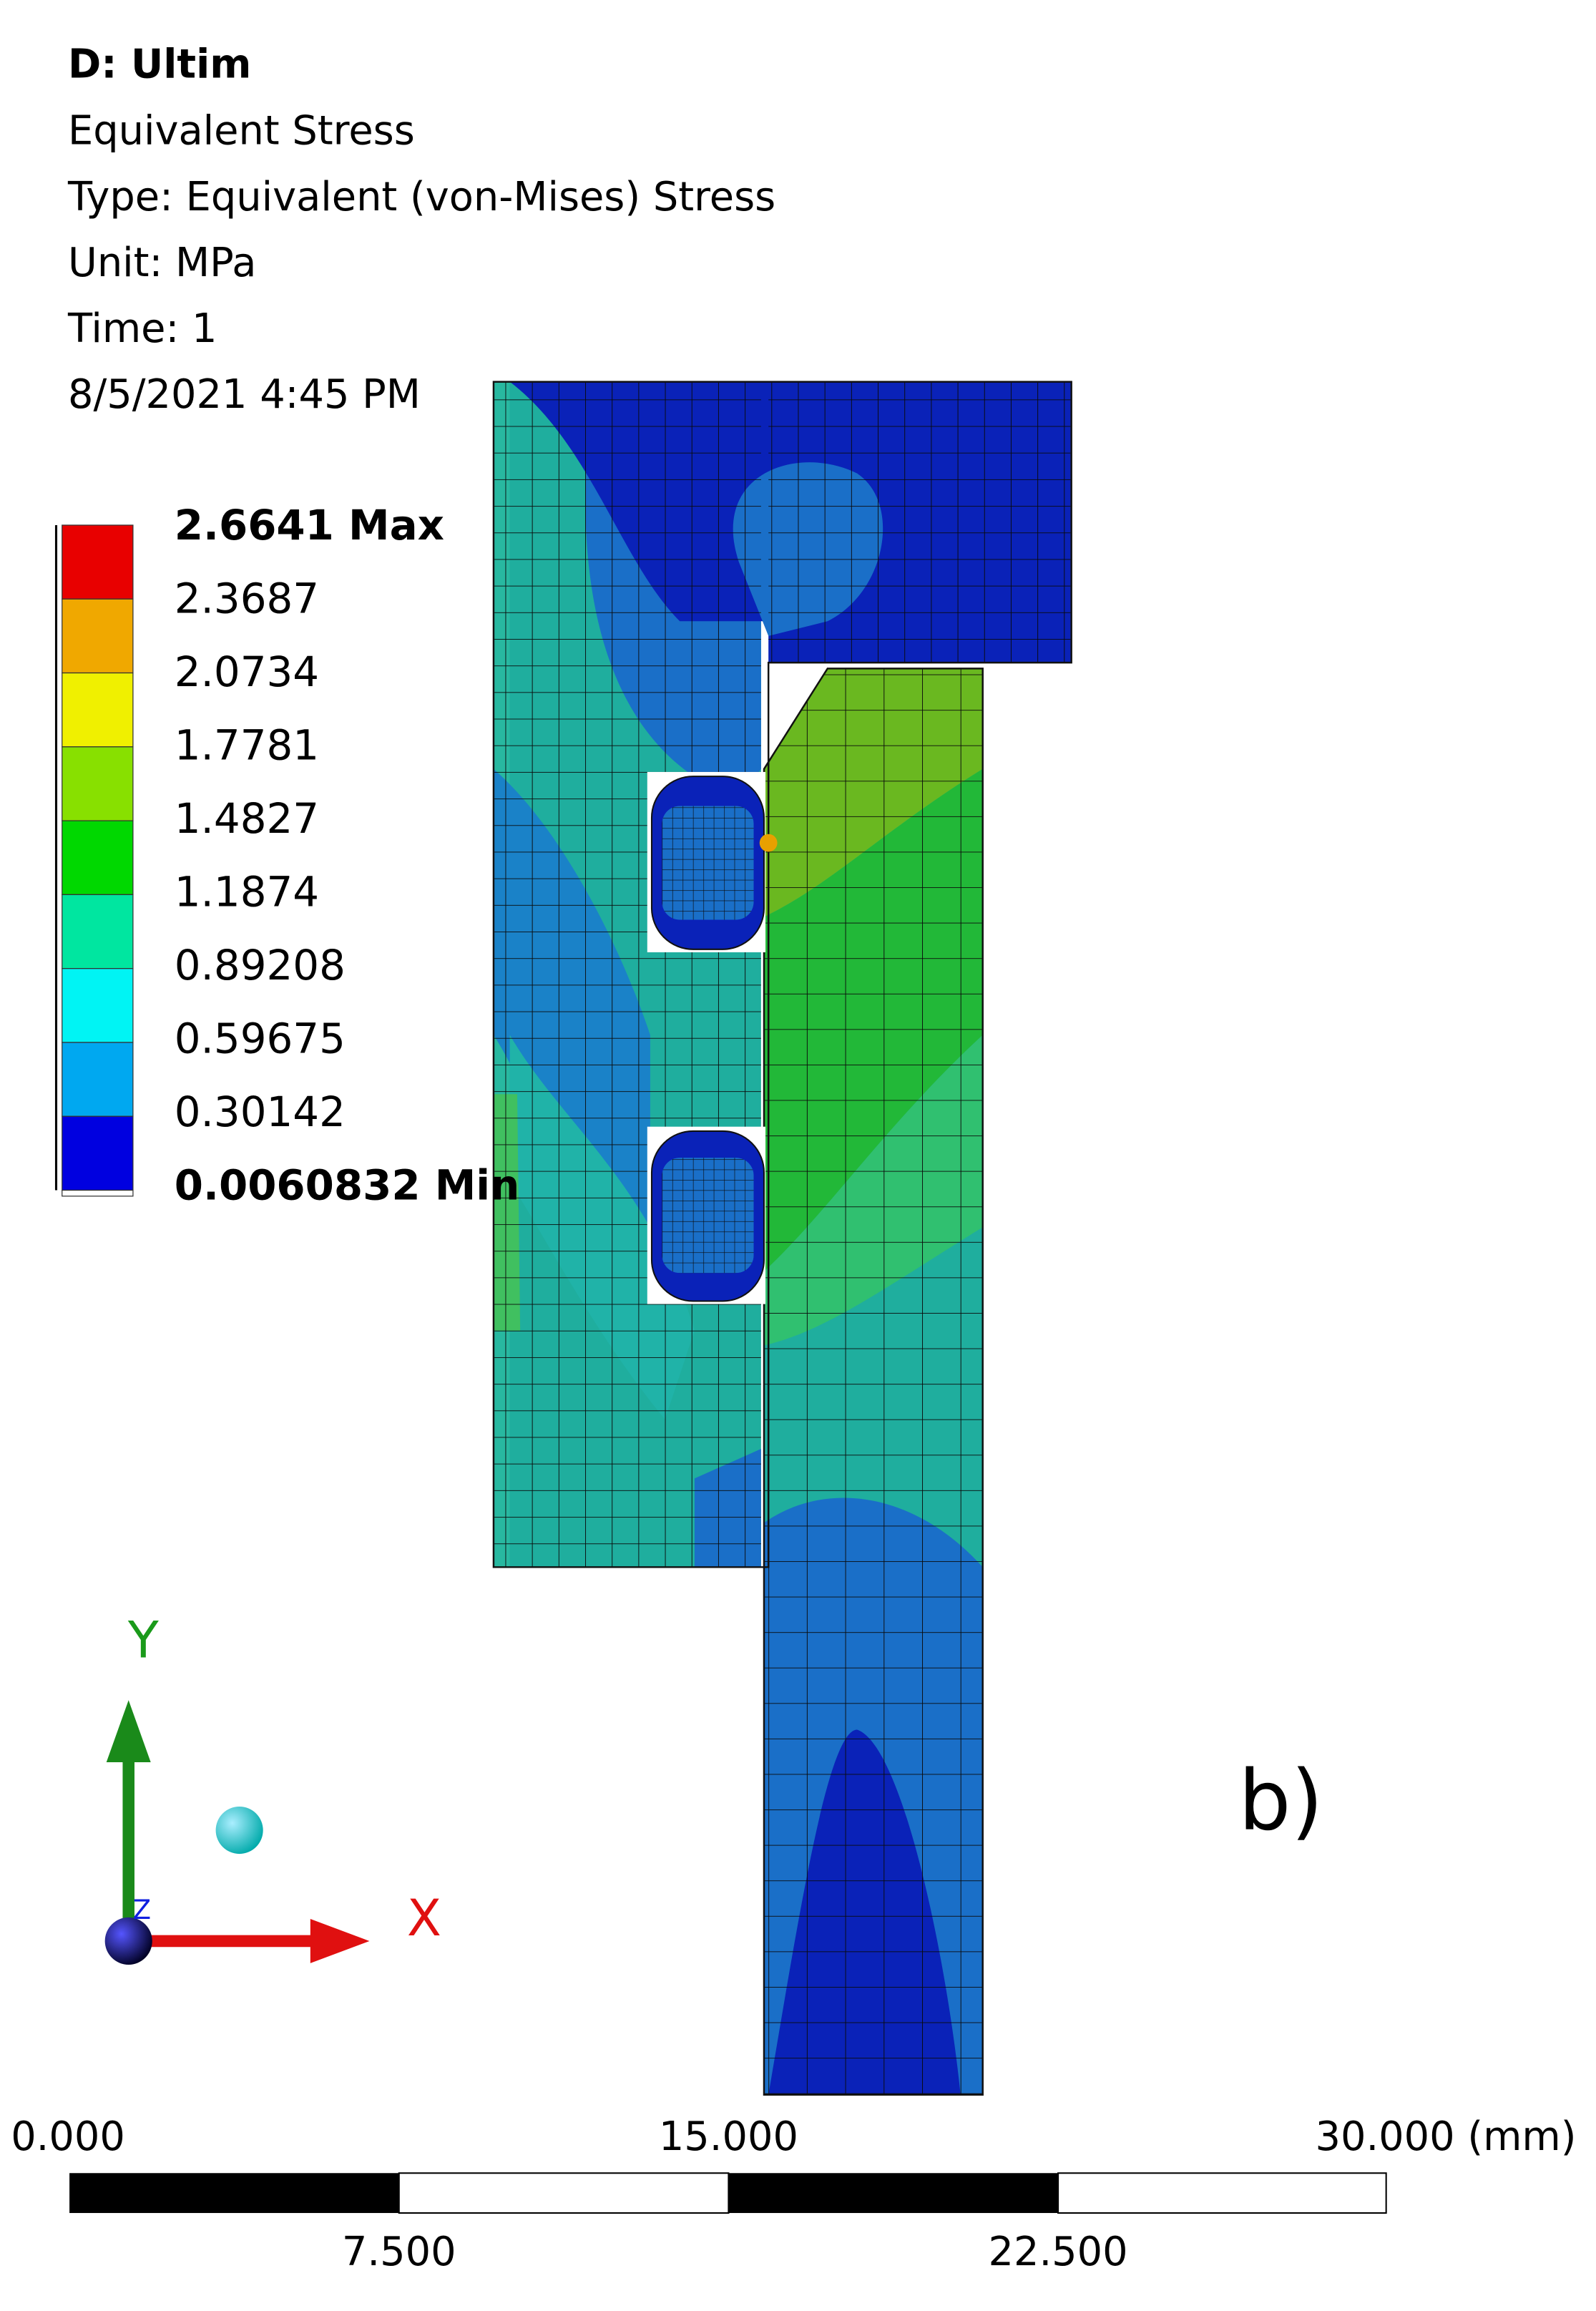 Image resolution: width=1596 pixels, height=2311 pixels. Describe the element at coordinates (68, 2137) in the screenshot. I see `scale-label: 0.000` at that location.